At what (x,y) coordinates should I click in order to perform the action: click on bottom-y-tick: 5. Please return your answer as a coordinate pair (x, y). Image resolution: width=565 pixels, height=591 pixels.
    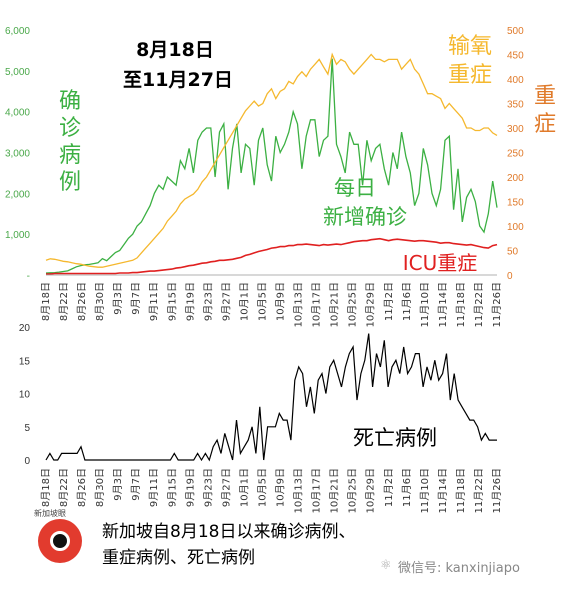
    Looking at the image, I should click on (27, 428).